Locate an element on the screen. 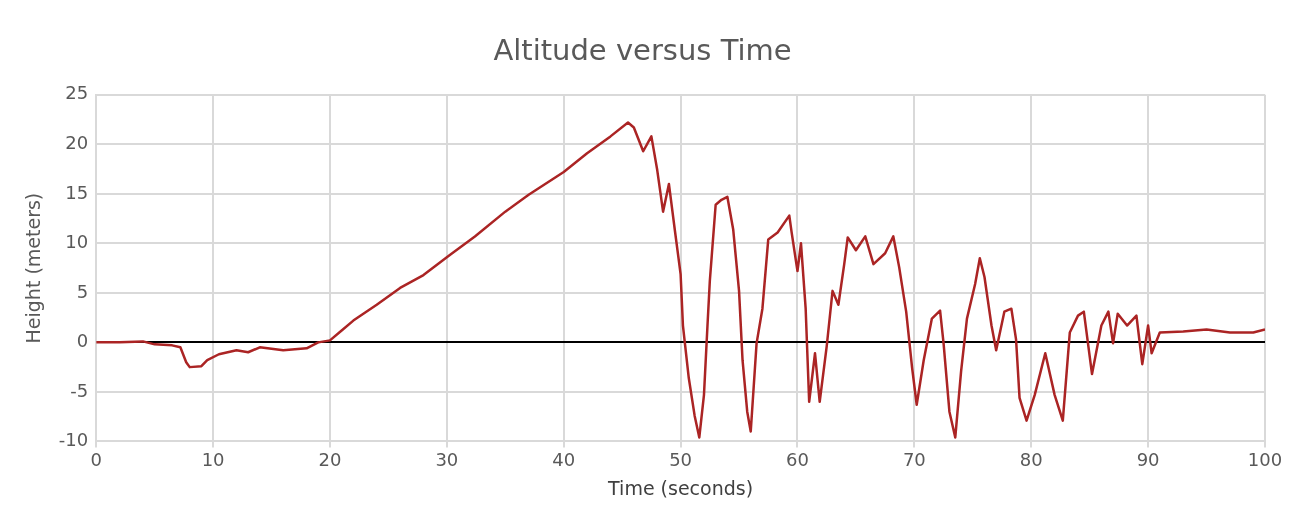 The width and height of the screenshot is (1310, 510). y-tick-label: -10 is located at coordinates (73, 440).